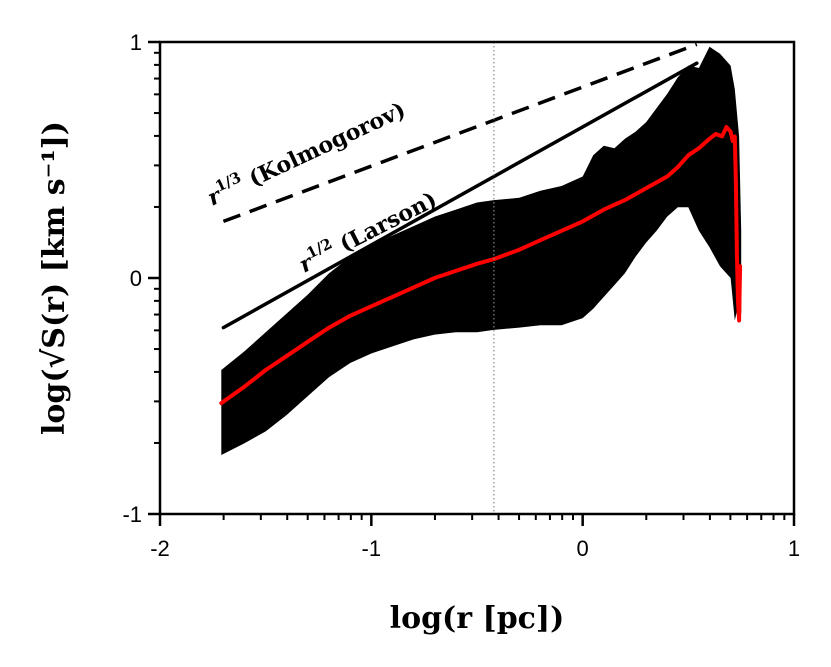 The height and width of the screenshot is (667, 831). Describe the element at coordinates (136, 42) in the screenshot. I see `y-tick-label: 1` at that location.